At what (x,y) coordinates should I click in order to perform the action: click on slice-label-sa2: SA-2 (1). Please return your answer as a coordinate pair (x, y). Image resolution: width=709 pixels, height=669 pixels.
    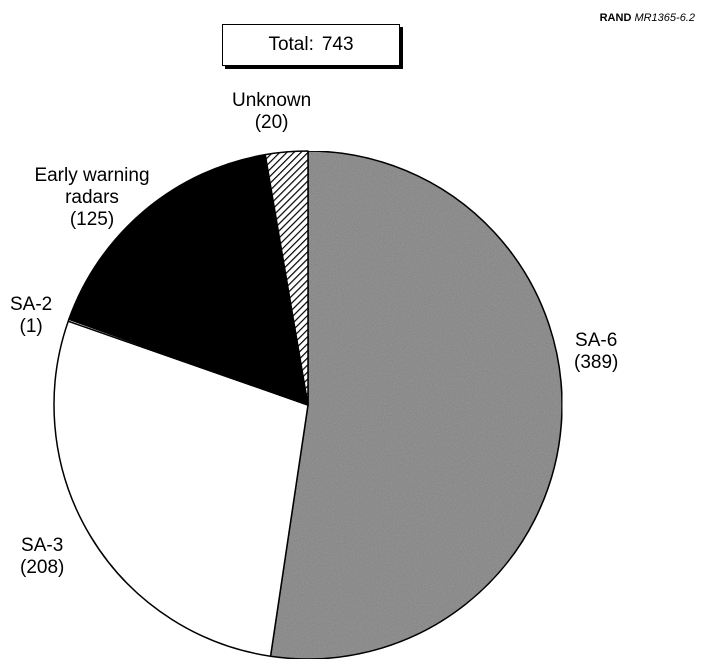
    Looking at the image, I should click on (31, 315).